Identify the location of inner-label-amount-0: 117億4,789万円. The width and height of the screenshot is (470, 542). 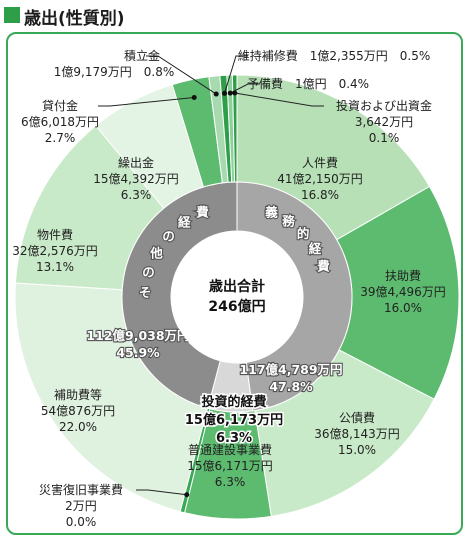
(290, 369).